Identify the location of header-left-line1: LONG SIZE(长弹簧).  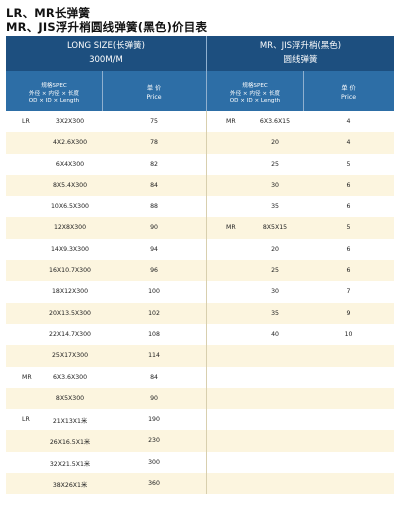
(106, 46).